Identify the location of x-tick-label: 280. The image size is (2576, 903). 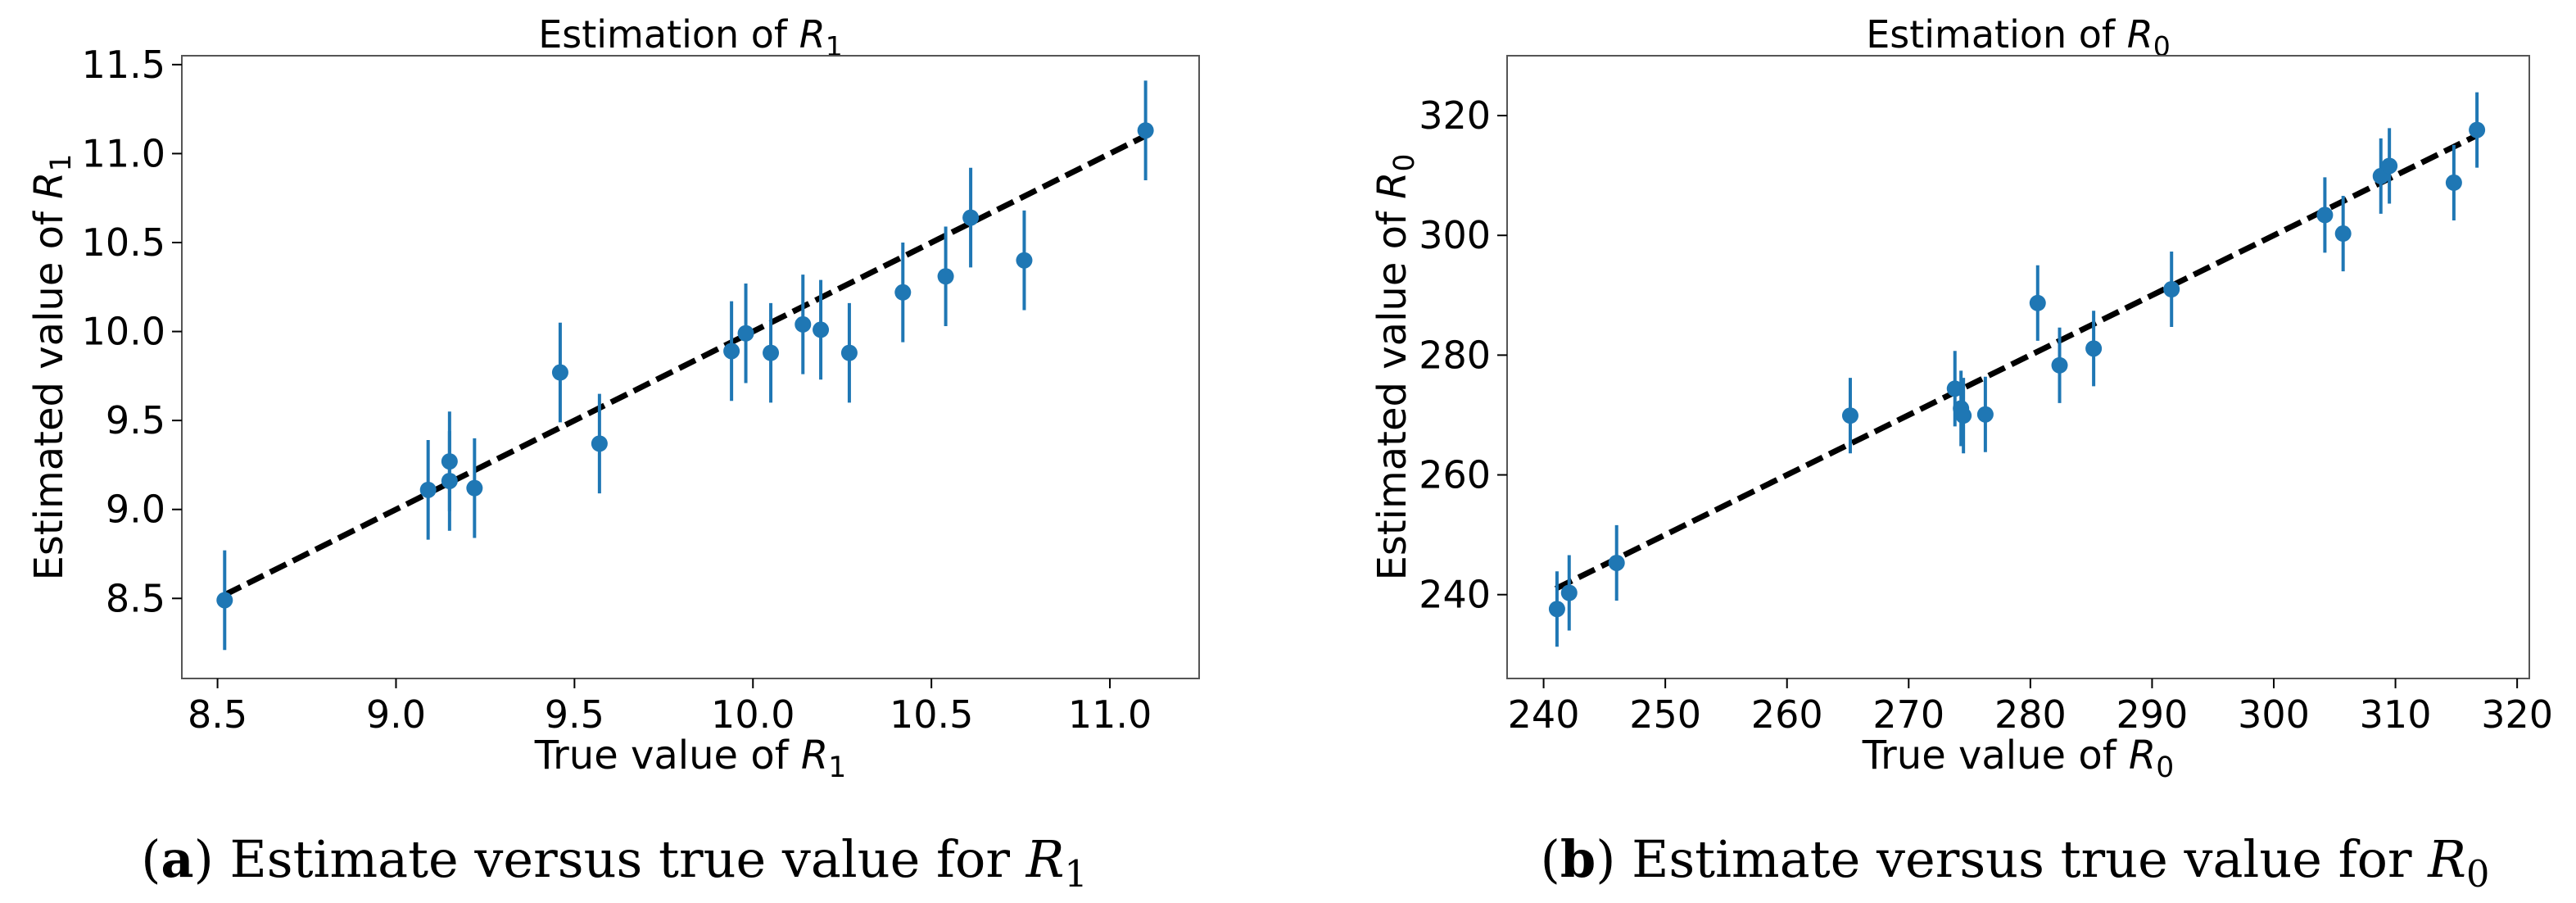
(2030, 714).